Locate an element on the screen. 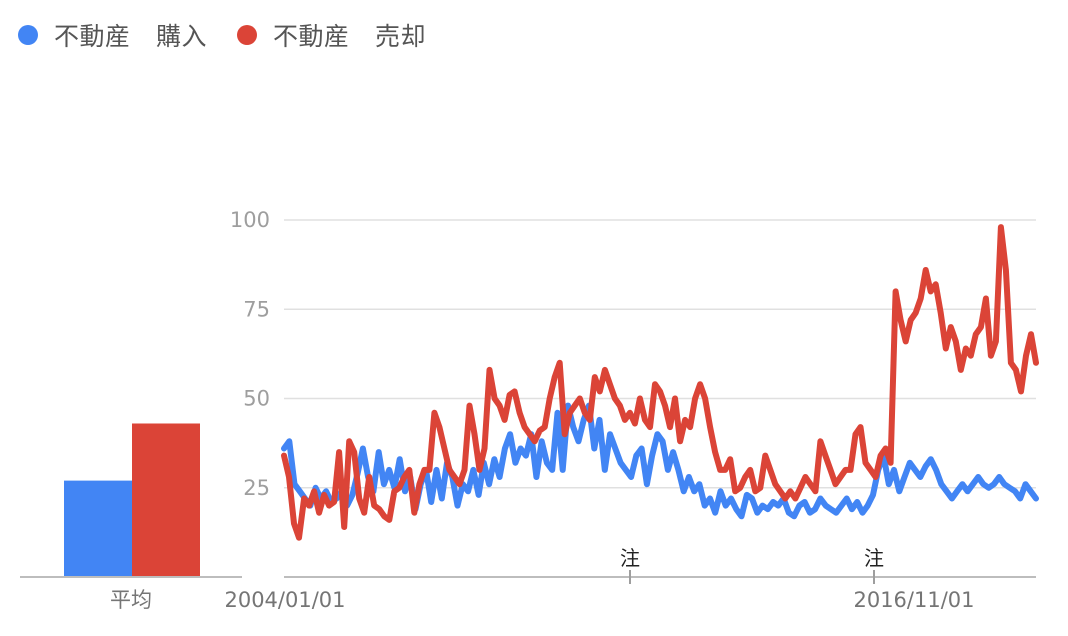 The image size is (1068, 636). legend-item-purchase: 不動産 購入 is located at coordinates (112, 35).